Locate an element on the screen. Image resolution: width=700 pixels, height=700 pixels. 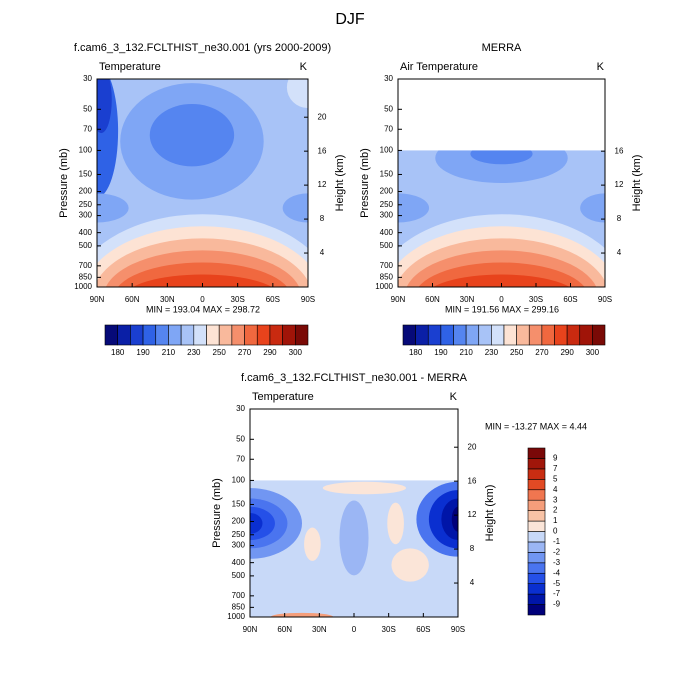
colorbar-label: 210 is located at coordinates (169, 352).